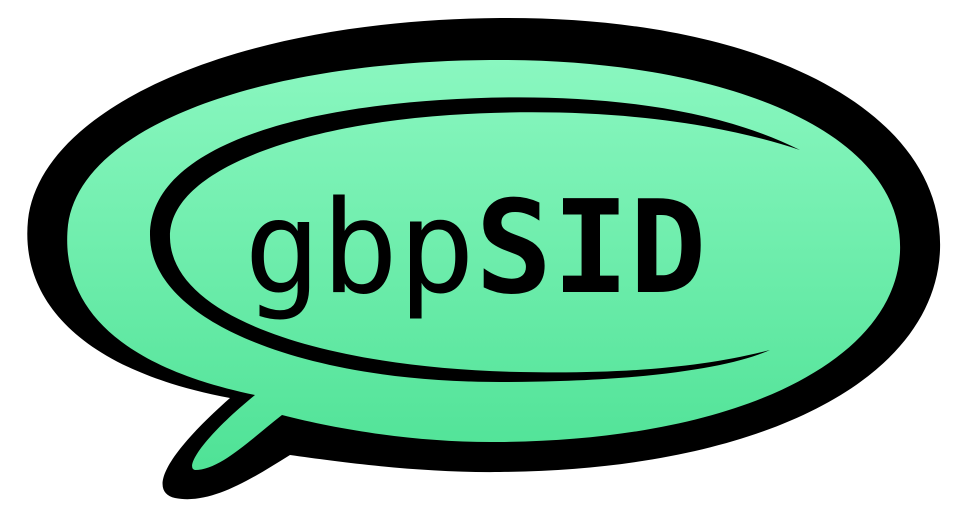  Describe the element at coordinates (359, 248) in the screenshot. I see `logo-text-regular: gbp` at that location.